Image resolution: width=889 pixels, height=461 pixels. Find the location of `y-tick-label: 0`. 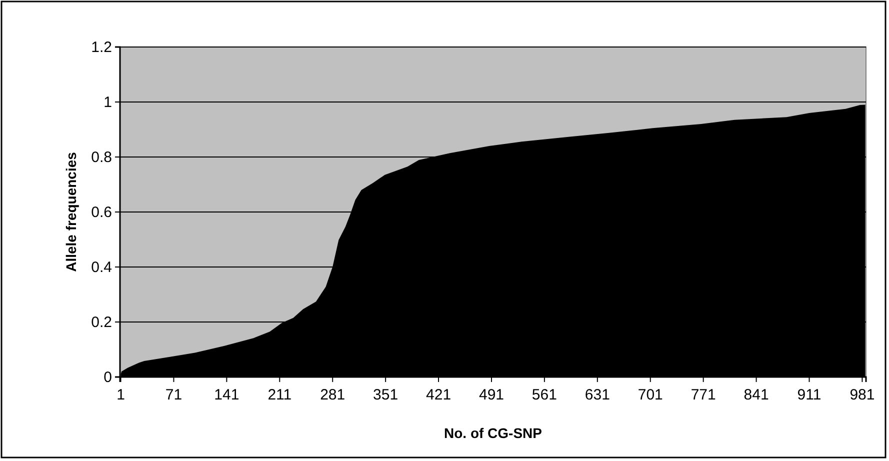

y-tick-label: 0 is located at coordinates (108, 377).